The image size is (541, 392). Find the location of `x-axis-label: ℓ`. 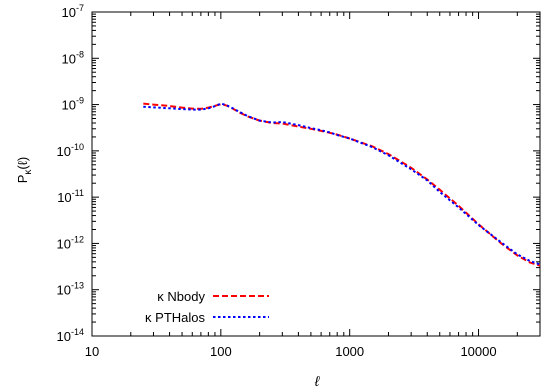

x-axis-label: ℓ is located at coordinates (317, 381).